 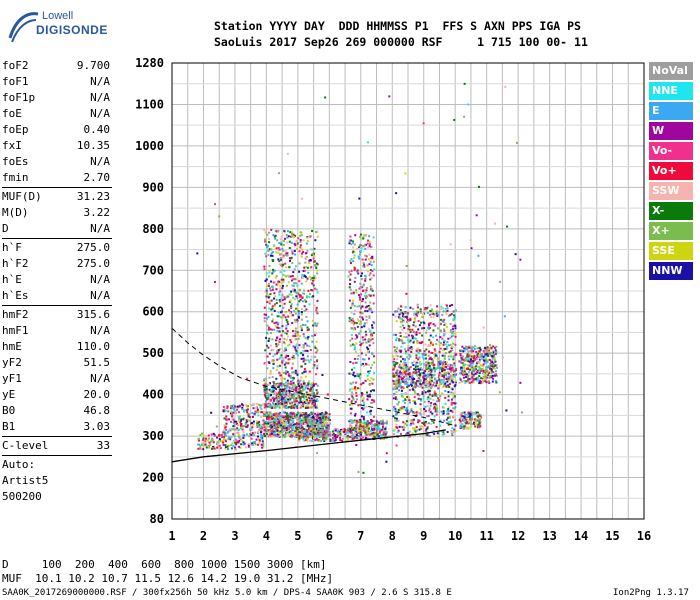 I want to click on param-row: fxI 10.35, so click(x=57, y=146).